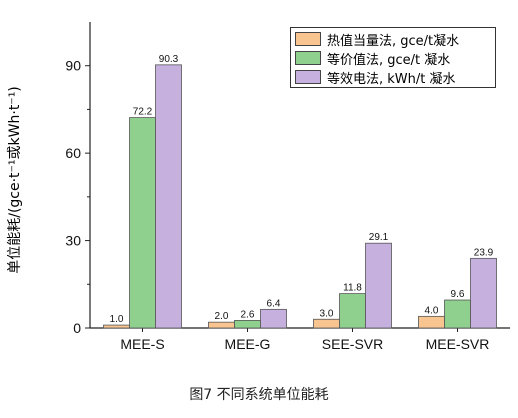 The image size is (518, 418). What do you see at coordinates (484, 252) in the screenshot?
I see `data-label: 23.9` at bounding box center [484, 252].